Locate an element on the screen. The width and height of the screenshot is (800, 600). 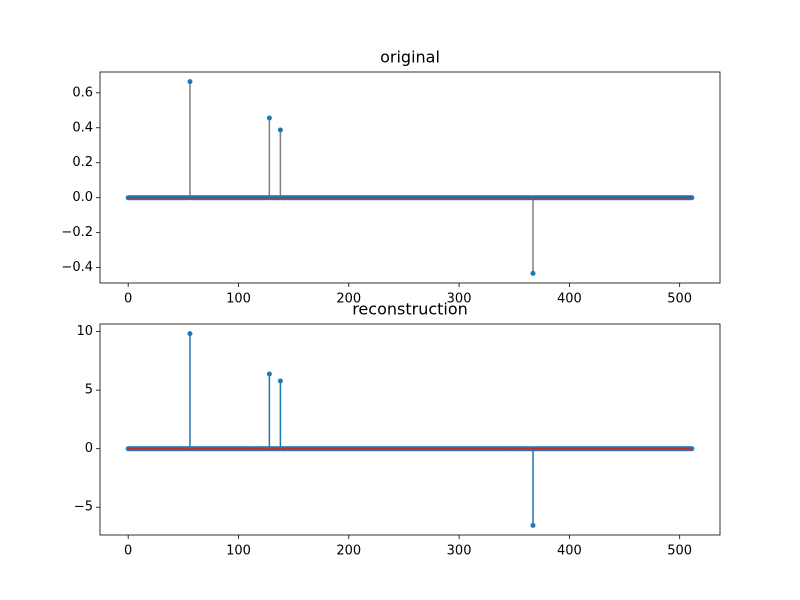
y-tick-label: 0.0 is located at coordinates (82, 197).